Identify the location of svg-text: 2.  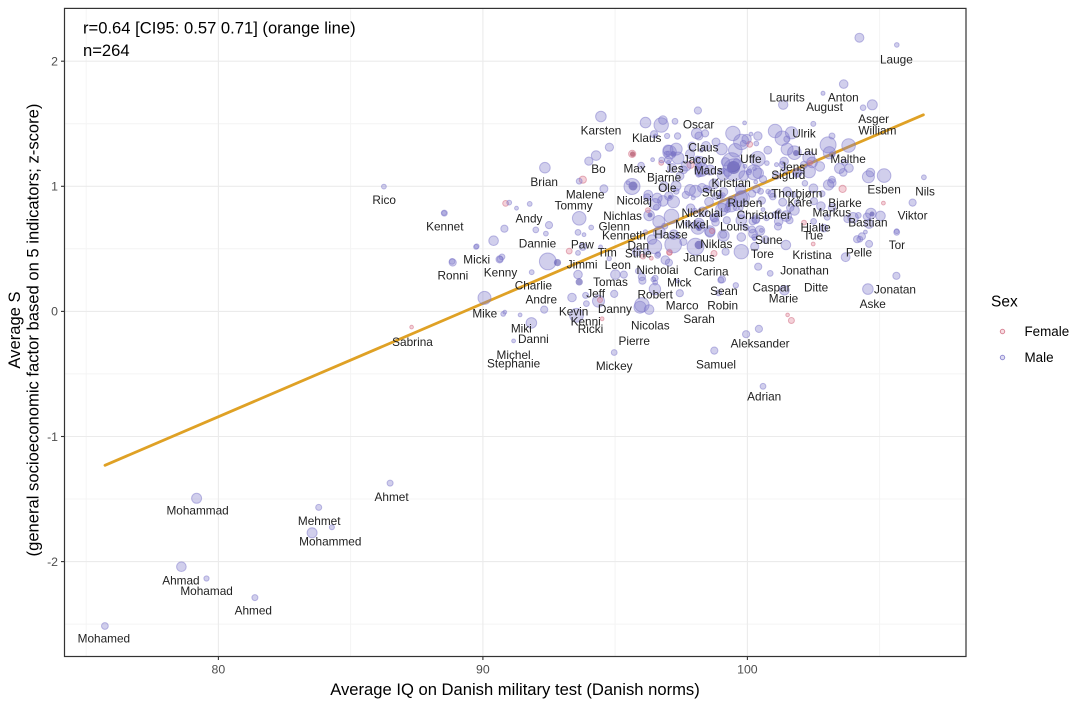
(54, 62).